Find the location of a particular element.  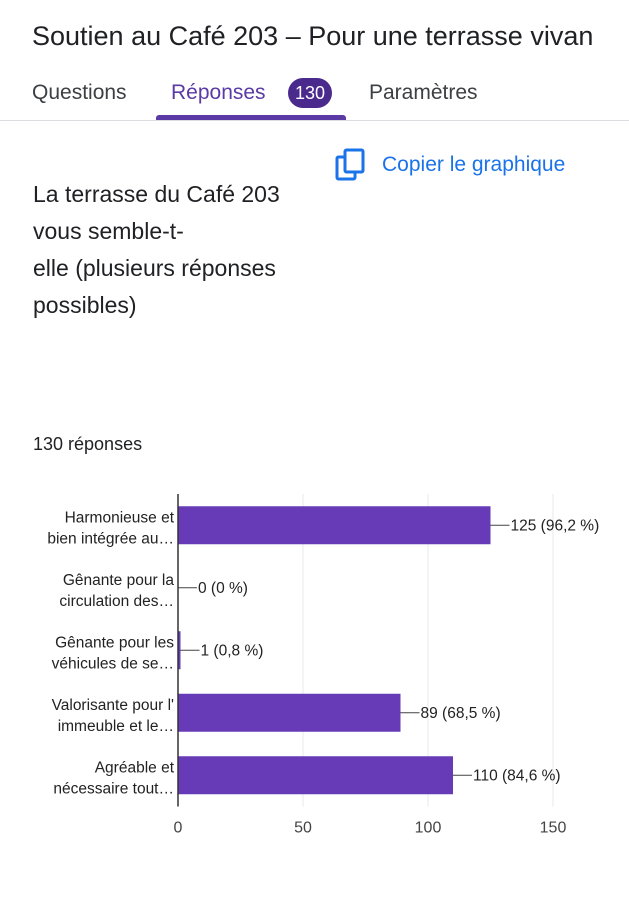

copy-chart-button: Copier le graphique is located at coordinates (465, 165).